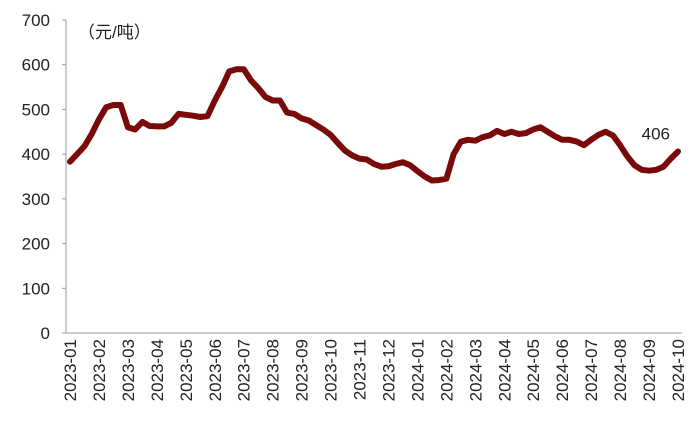 This screenshot has width=700, height=439. What do you see at coordinates (562, 370) in the screenshot?
I see `x-tick-label: 2024-06` at bounding box center [562, 370].